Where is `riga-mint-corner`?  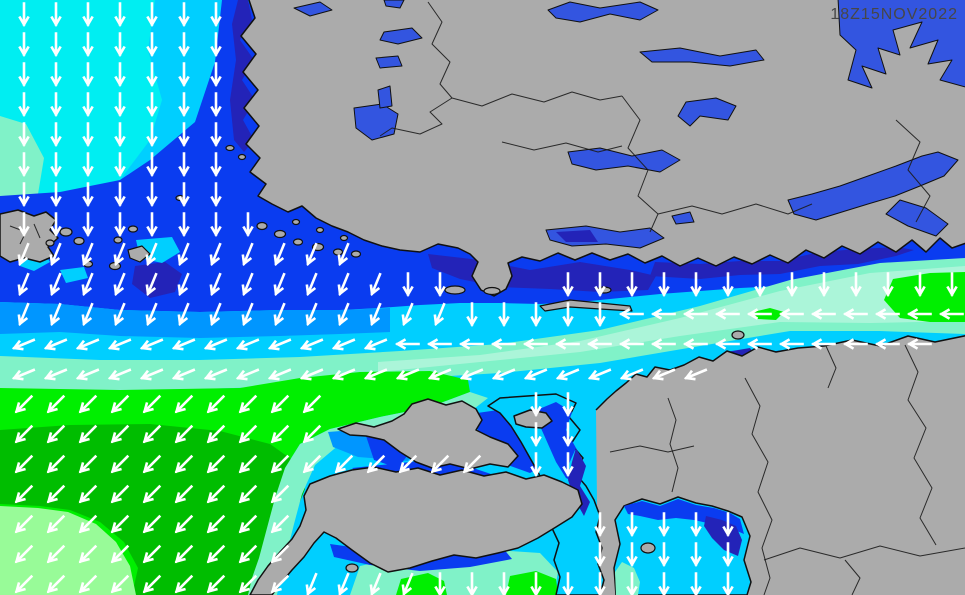 riga-mint-corner is located at coordinates (627, 578).